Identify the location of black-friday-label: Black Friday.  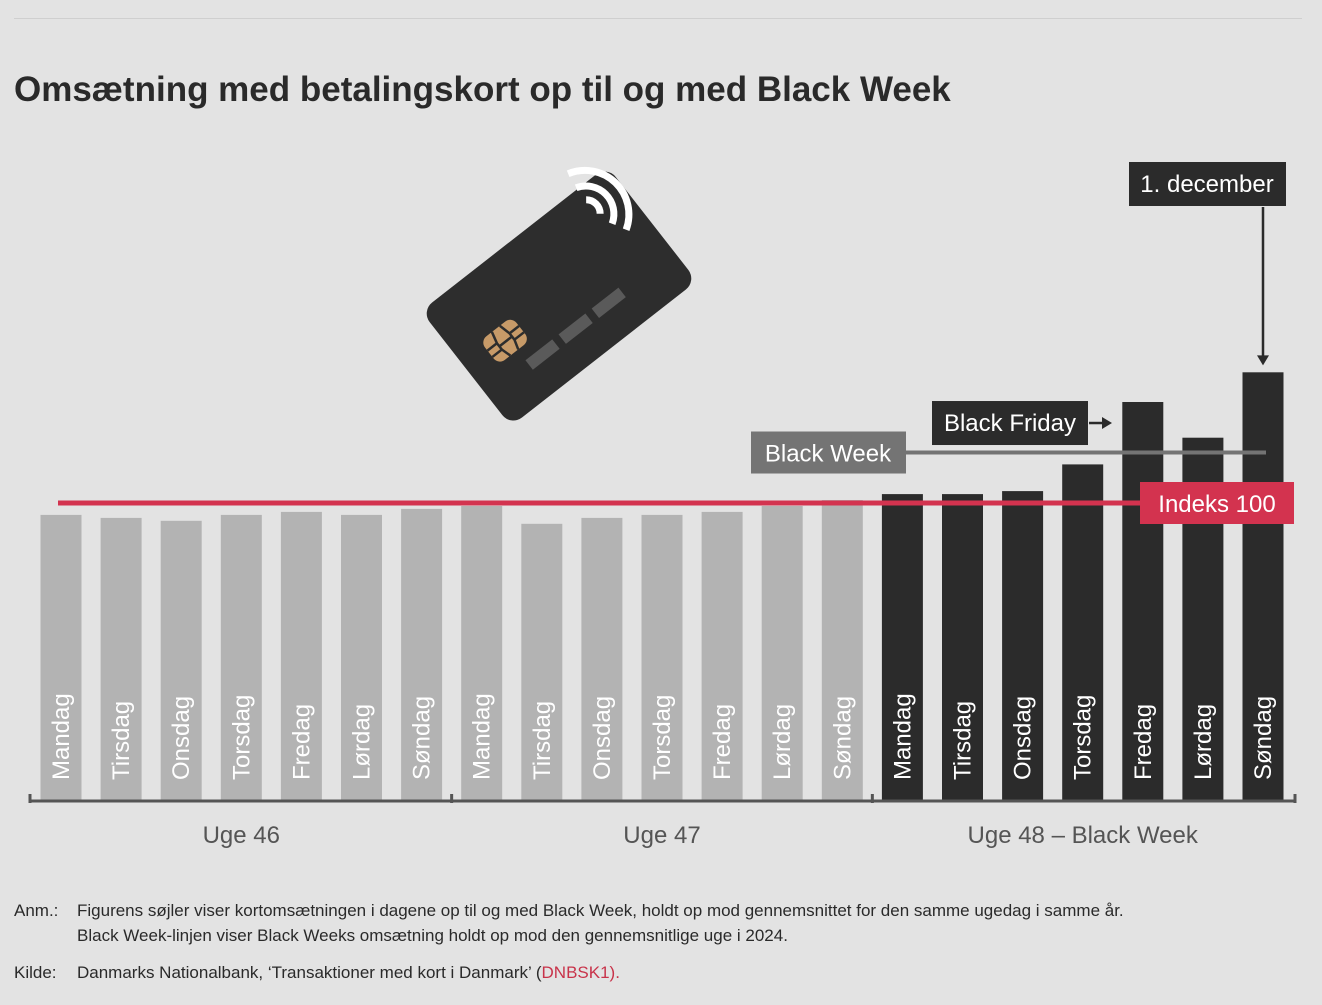
(1010, 423).